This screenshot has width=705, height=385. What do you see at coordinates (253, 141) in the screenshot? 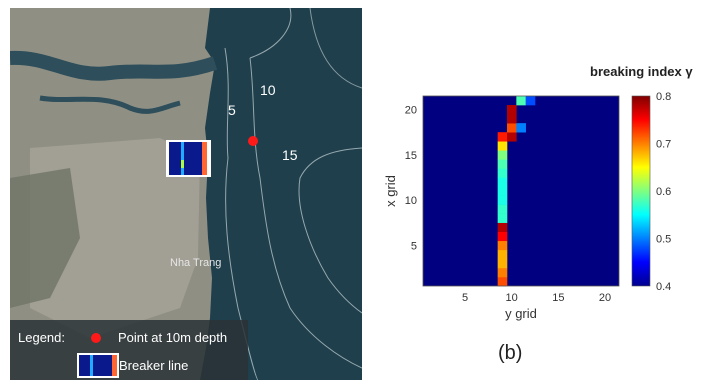
I see `point-10m-depth` at bounding box center [253, 141].